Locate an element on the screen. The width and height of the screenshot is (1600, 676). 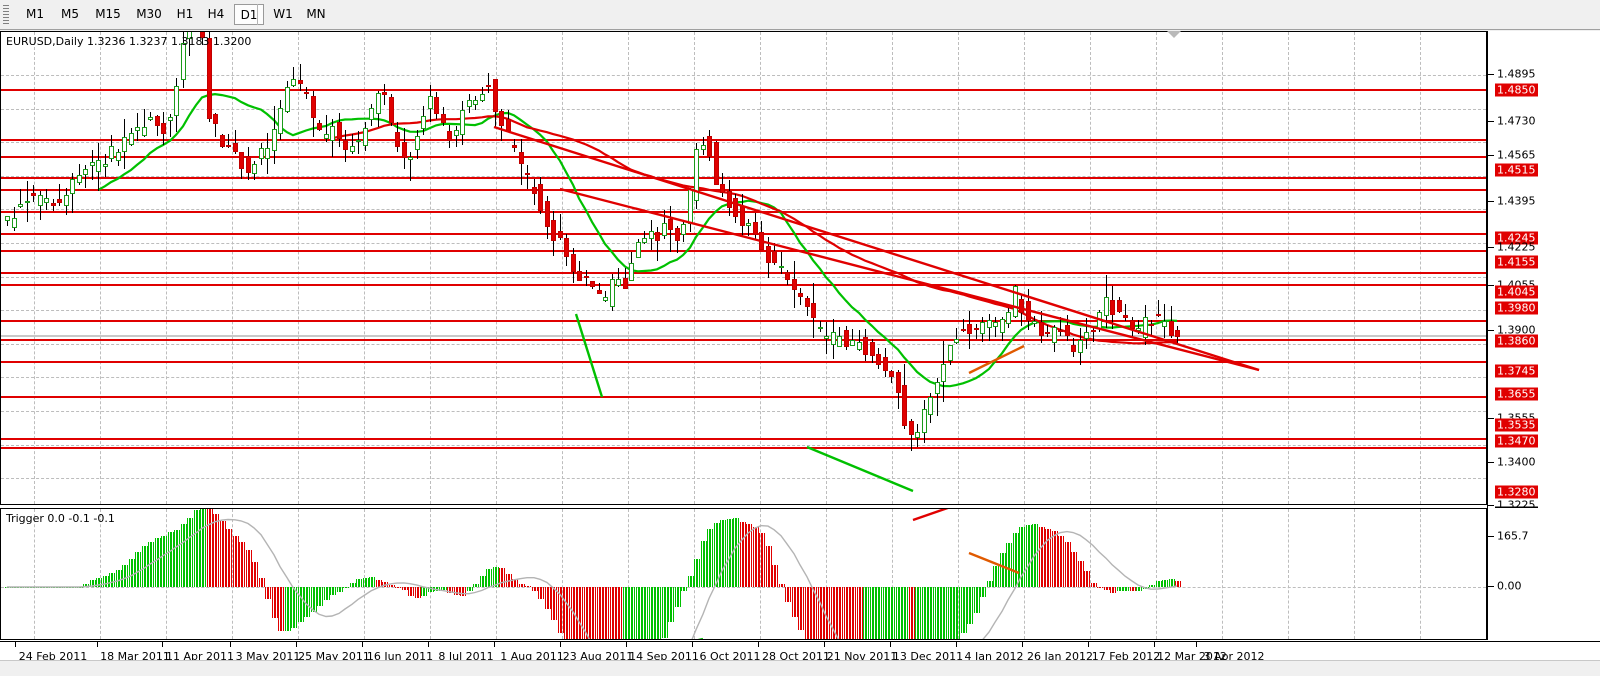
timeframe-button-h4: H4 is located at coordinates (216, 14).